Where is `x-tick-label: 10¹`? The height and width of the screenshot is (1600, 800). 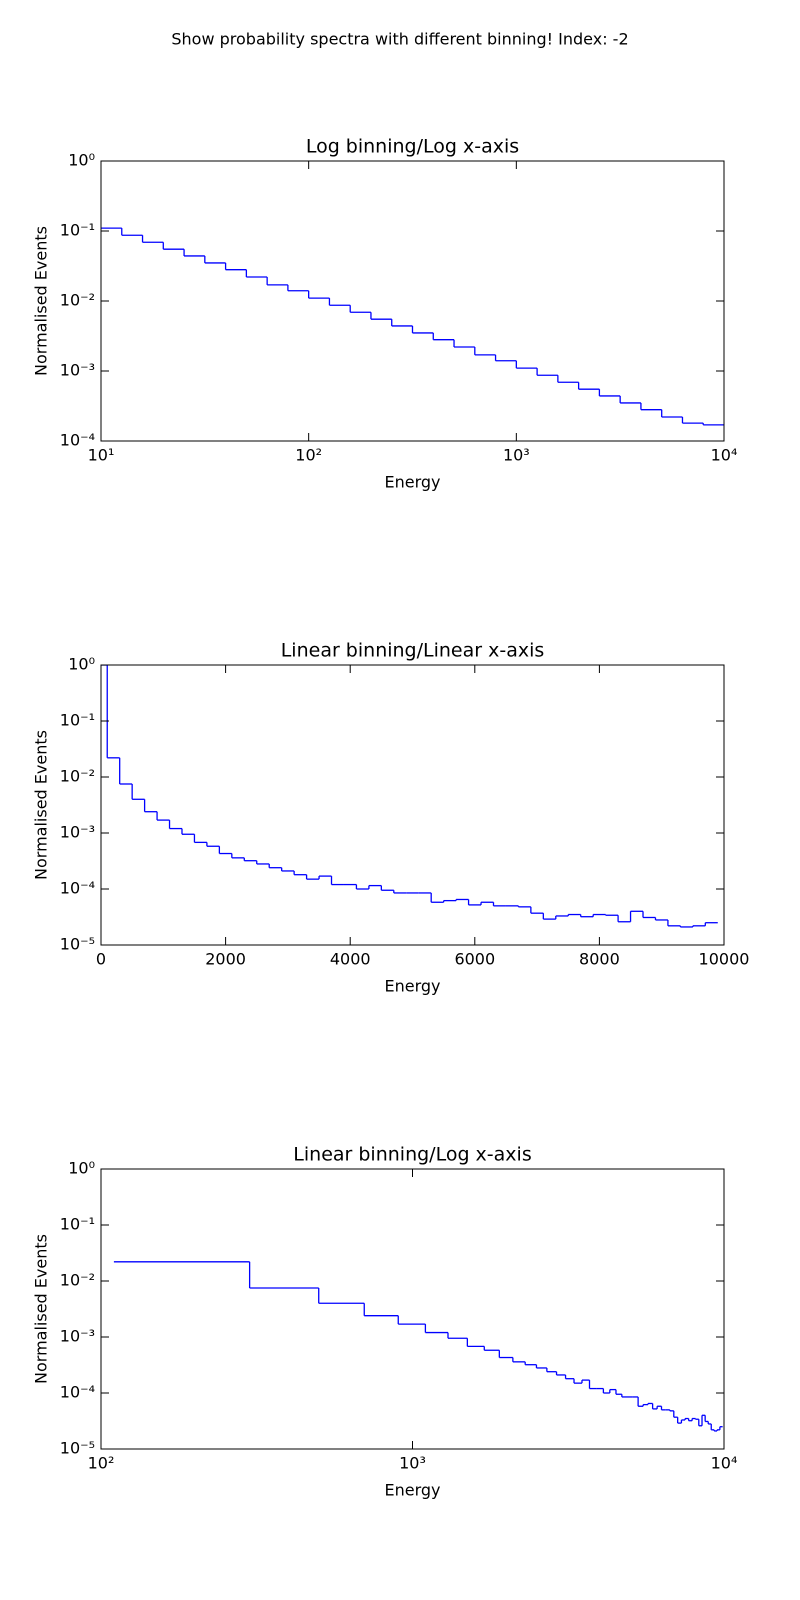
x-tick-label: 10¹ is located at coordinates (101, 455).